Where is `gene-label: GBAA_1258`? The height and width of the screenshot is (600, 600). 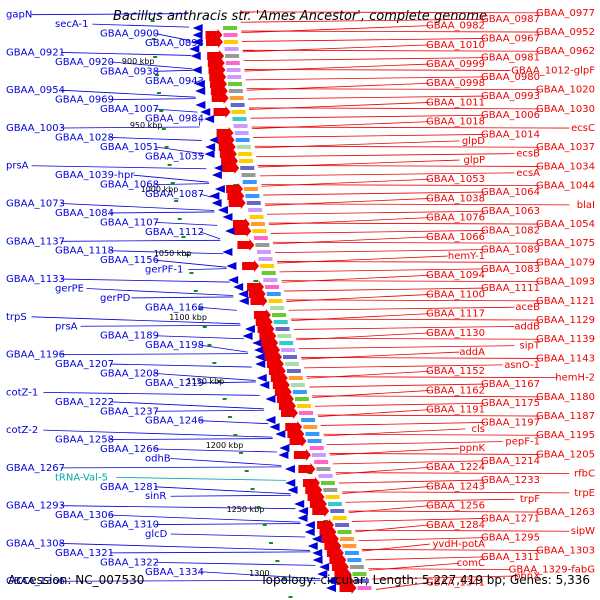
gene-label: GBAA_1258 is located at coordinates (84, 440).